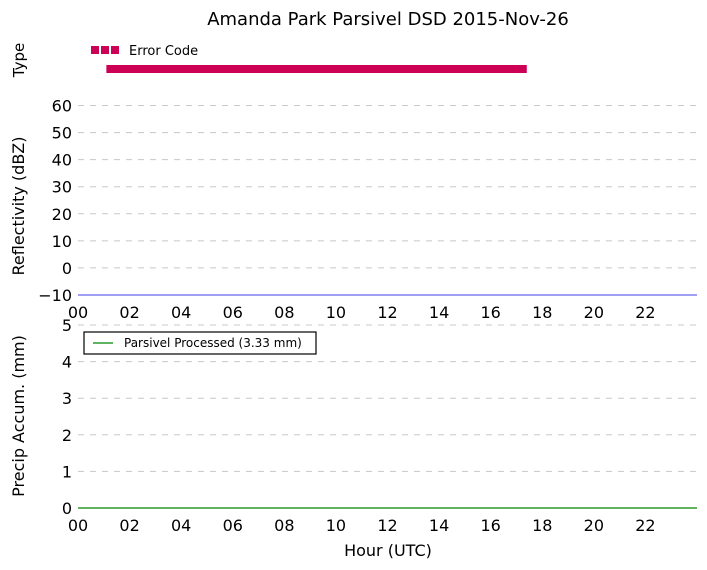 The width and height of the screenshot is (707, 570). What do you see at coordinates (67, 471) in the screenshot?
I see `y-tick-label: 1` at bounding box center [67, 471].